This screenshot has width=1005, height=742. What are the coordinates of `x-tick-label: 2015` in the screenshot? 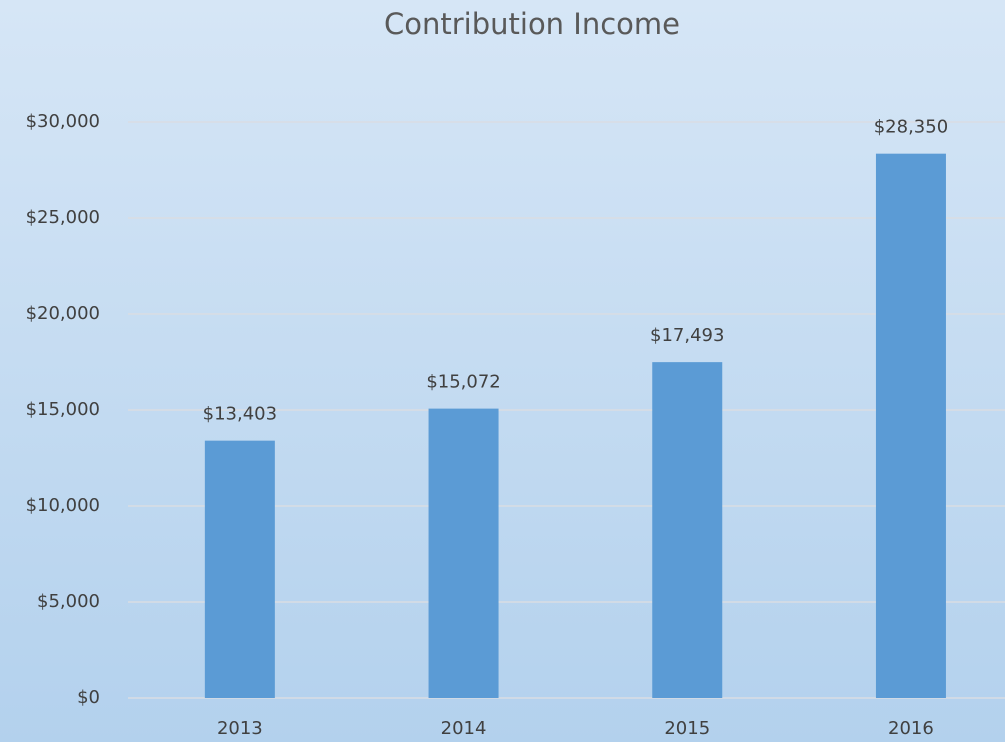 It's located at (687, 728).